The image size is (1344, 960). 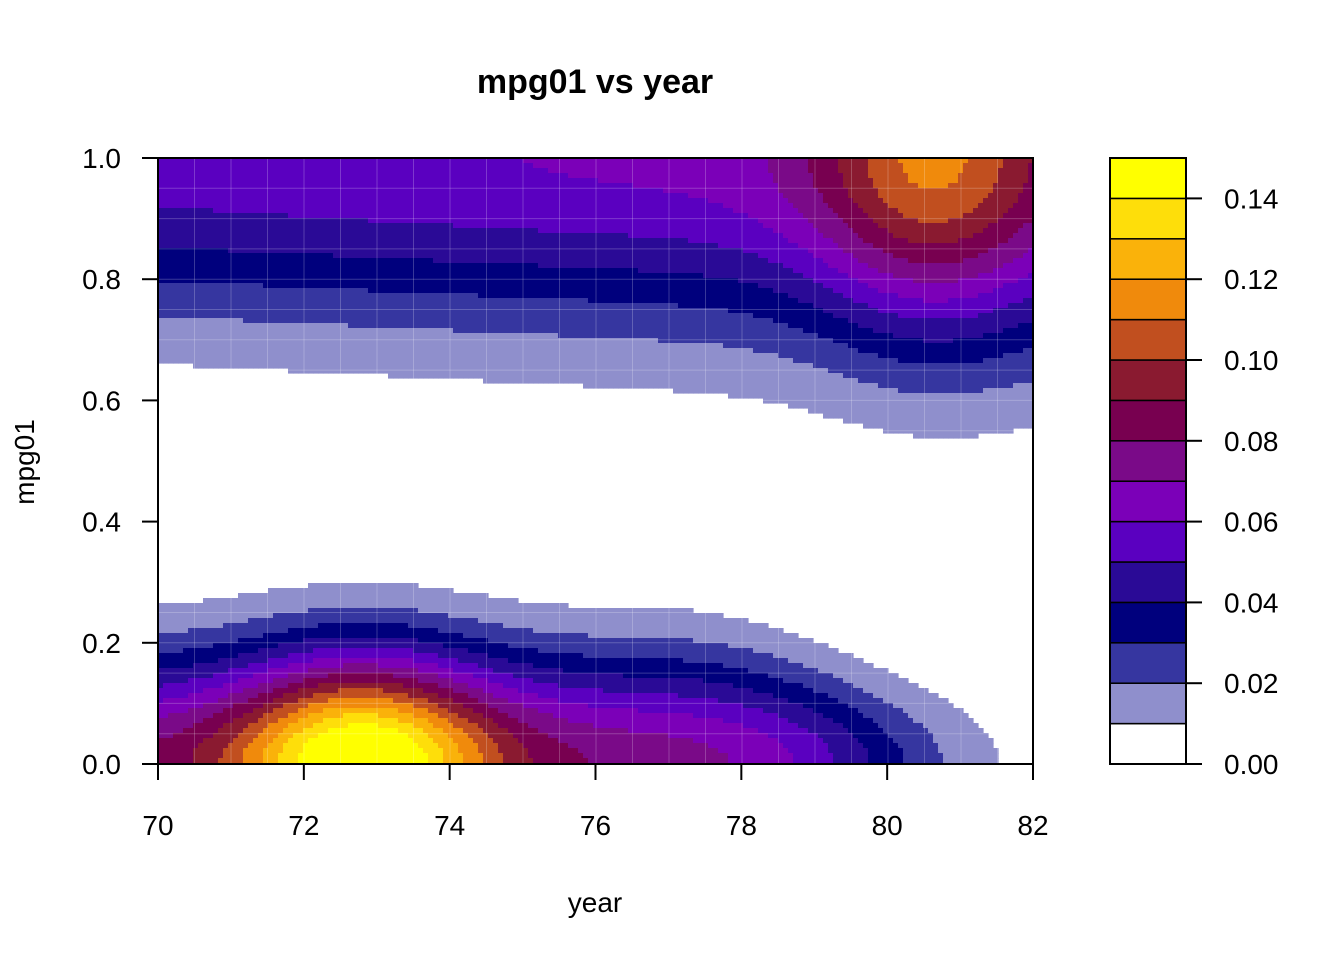 What do you see at coordinates (101, 764) in the screenshot?
I see `y-tick-label: 0.0` at bounding box center [101, 764].